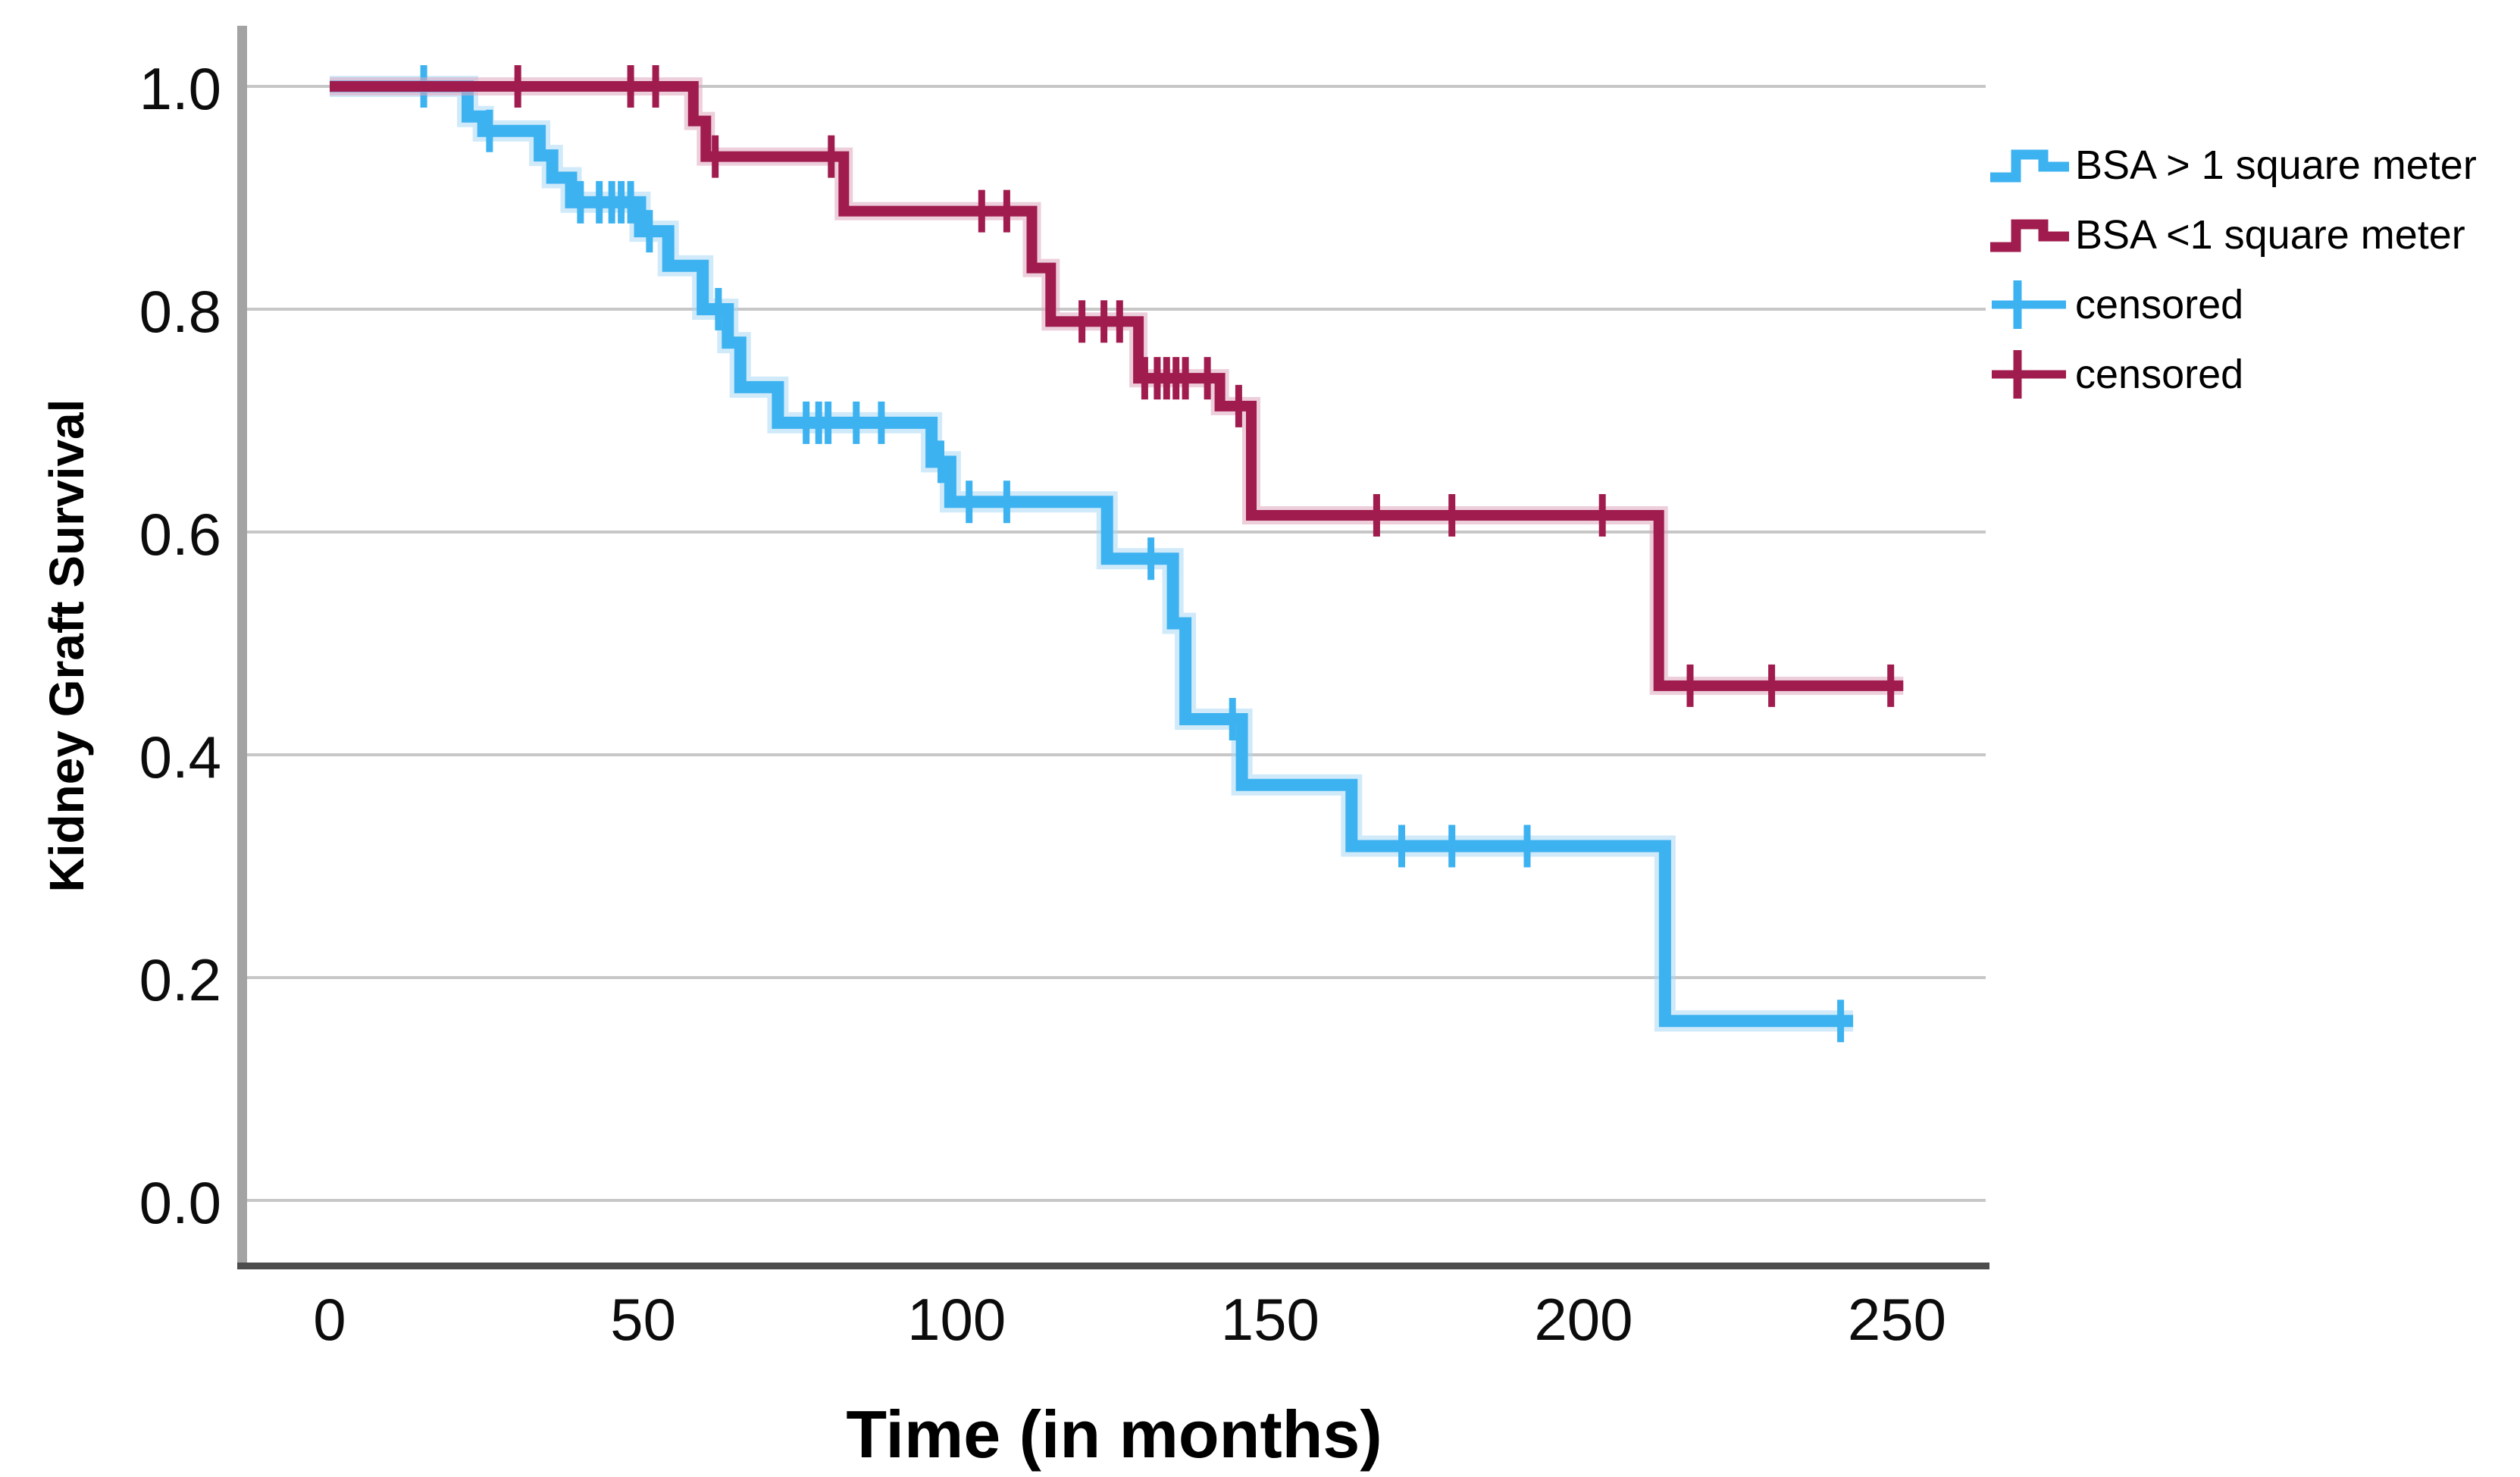 The width and height of the screenshot is (2520, 1477). What do you see at coordinates (242, 647) in the screenshot?
I see `y-axis-line` at bounding box center [242, 647].